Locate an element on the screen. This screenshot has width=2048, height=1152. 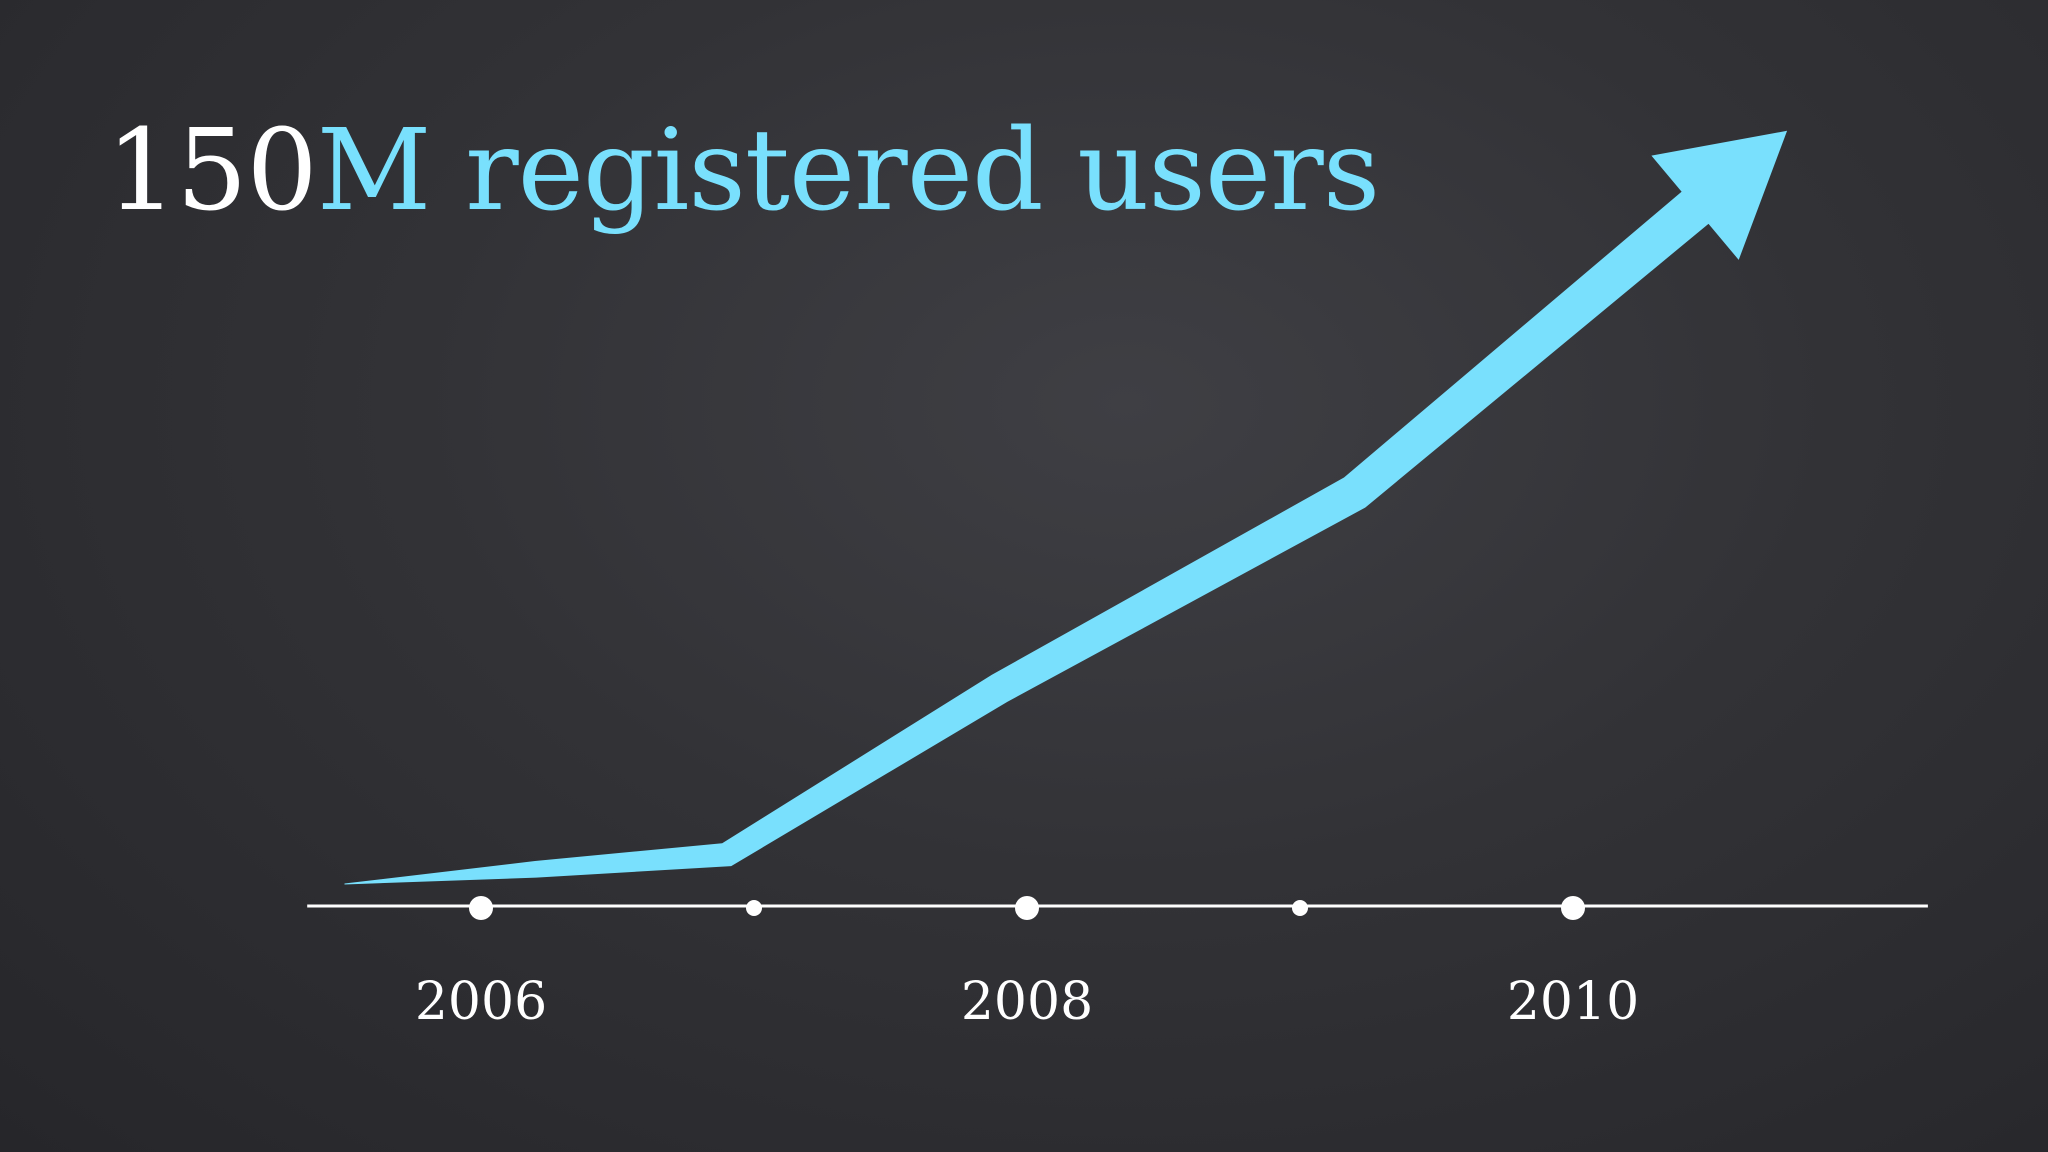
x-tick-minor-2007 is located at coordinates (754, 908).